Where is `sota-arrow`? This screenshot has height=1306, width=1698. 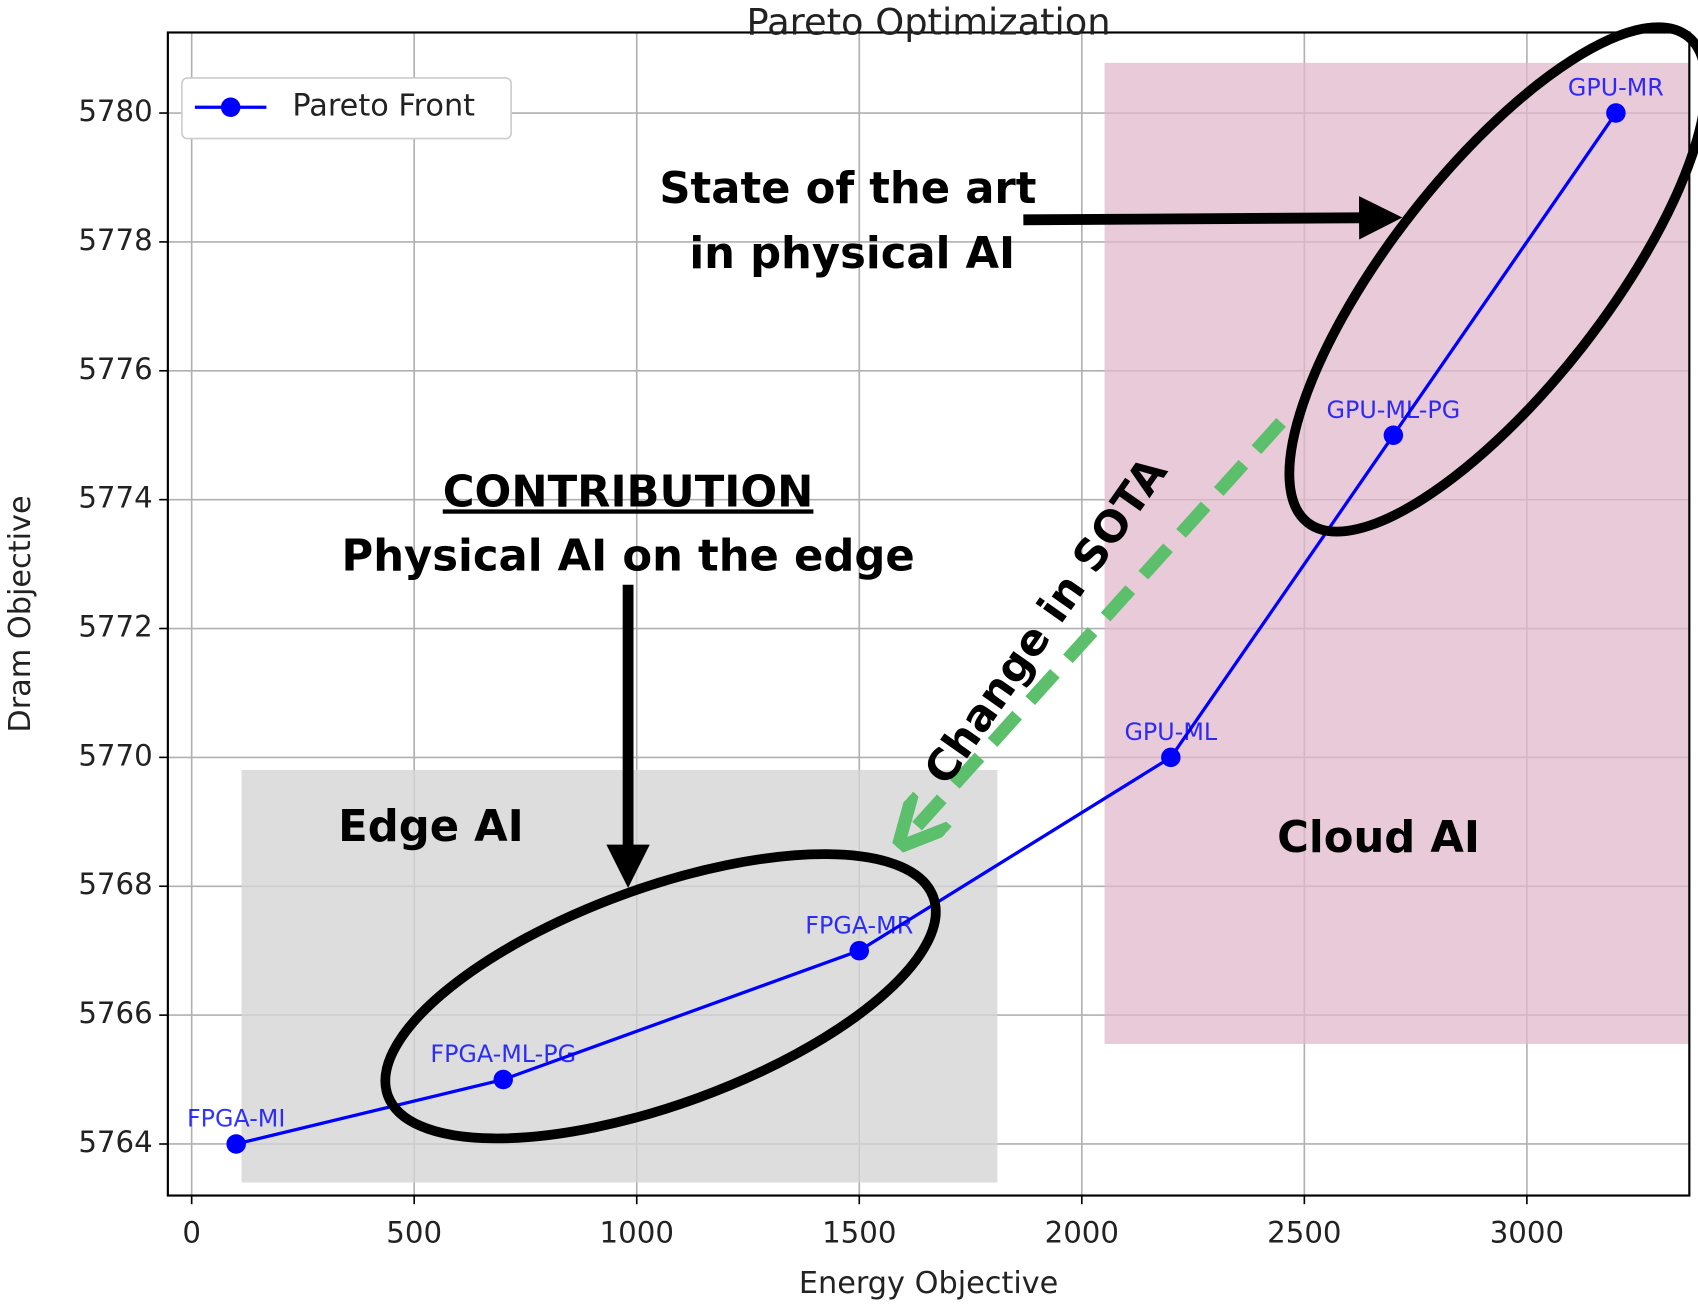 sota-arrow is located at coordinates (1213, 218).